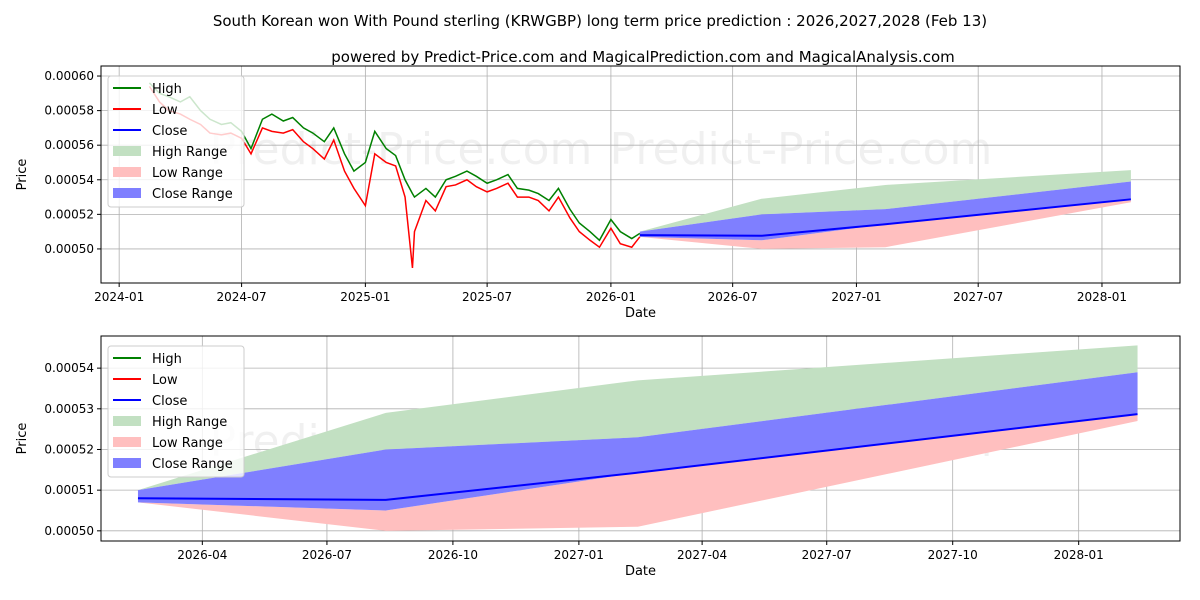 Image resolution: width=1200 pixels, height=600 pixels. What do you see at coordinates (202, 555) in the screenshot?
I see `x-tick-label: 2026-04` at bounding box center [202, 555].